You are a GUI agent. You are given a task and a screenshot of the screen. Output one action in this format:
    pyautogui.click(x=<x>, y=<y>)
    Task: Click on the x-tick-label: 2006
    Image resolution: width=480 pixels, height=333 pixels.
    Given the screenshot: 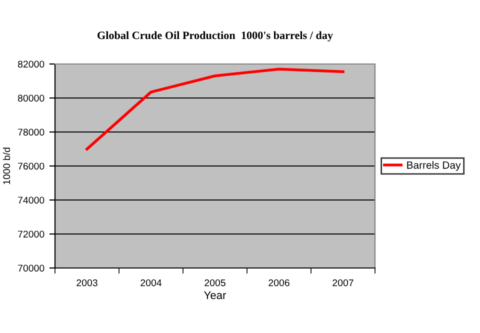 What is the action you would take?
    pyautogui.click(x=279, y=282)
    